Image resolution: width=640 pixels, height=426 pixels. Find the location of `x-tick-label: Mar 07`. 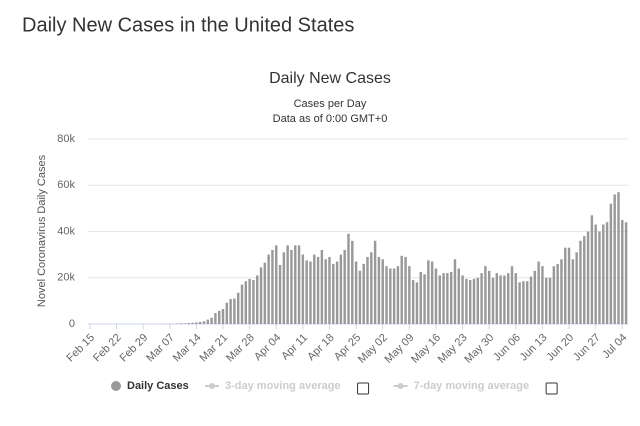

x-tick-label: Mar 07 is located at coordinates (160, 348).